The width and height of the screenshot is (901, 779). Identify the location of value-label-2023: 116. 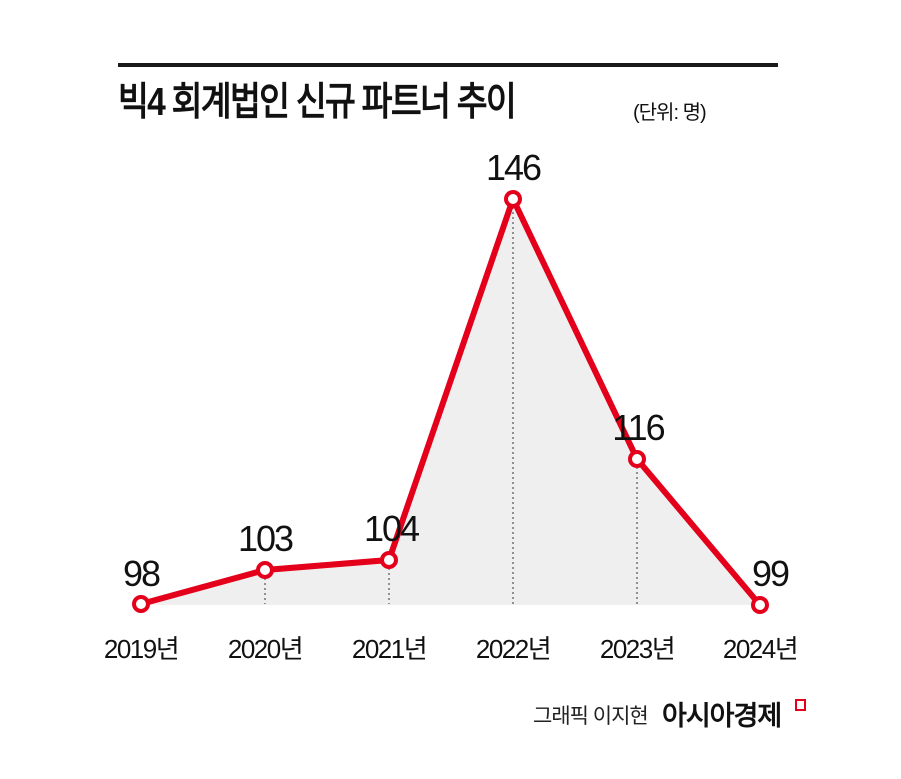
(638, 427).